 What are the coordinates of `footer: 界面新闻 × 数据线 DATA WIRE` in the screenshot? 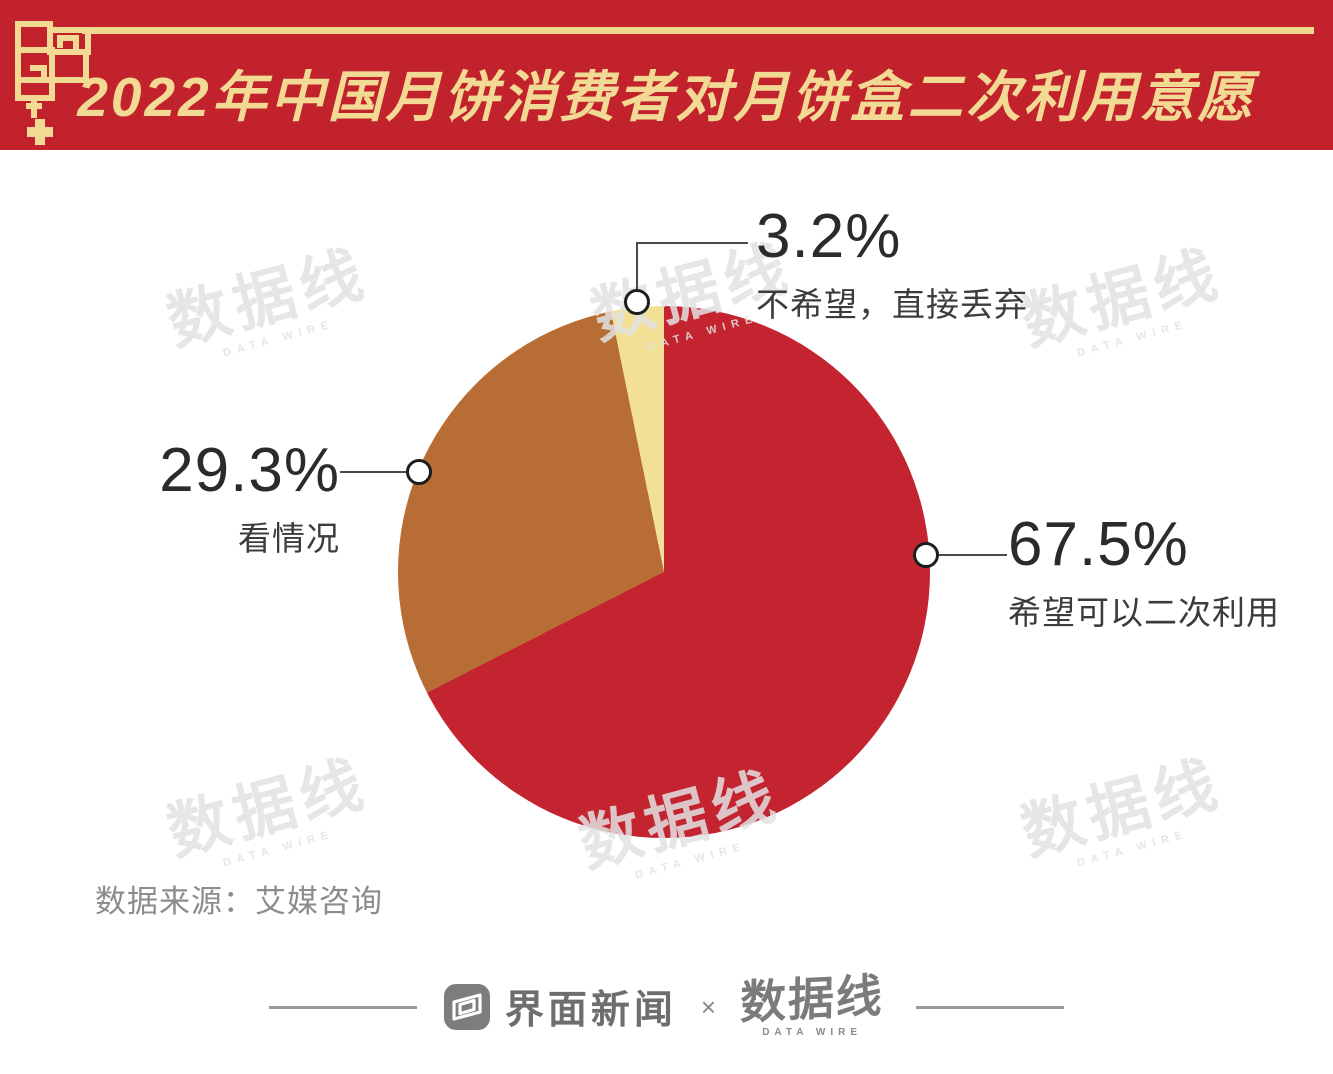 It's located at (666, 1007).